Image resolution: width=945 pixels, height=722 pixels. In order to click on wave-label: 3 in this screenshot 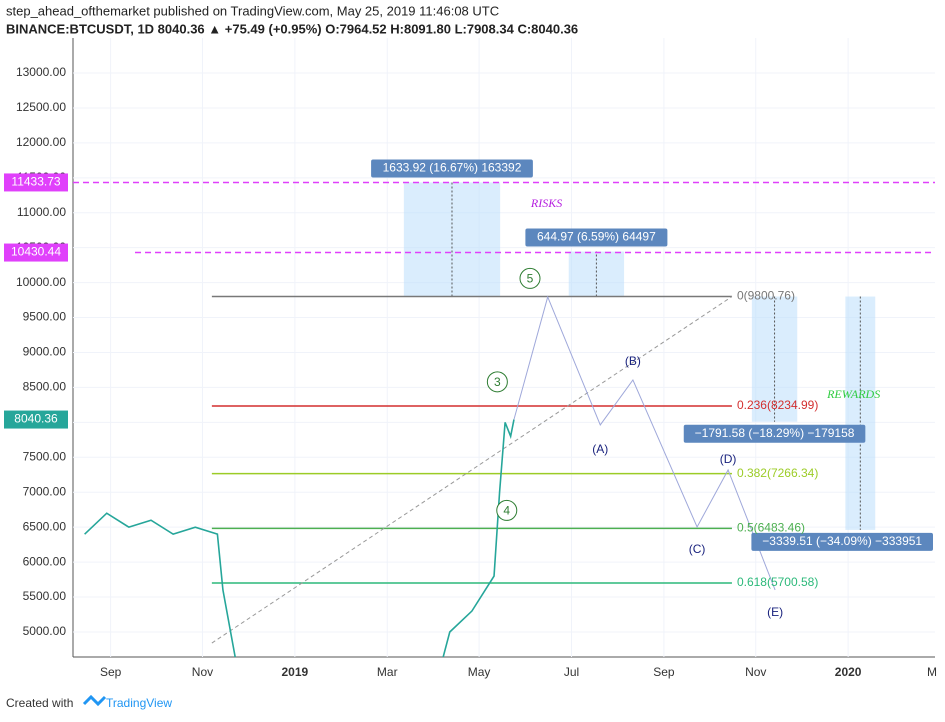, I will do `click(497, 382)`.